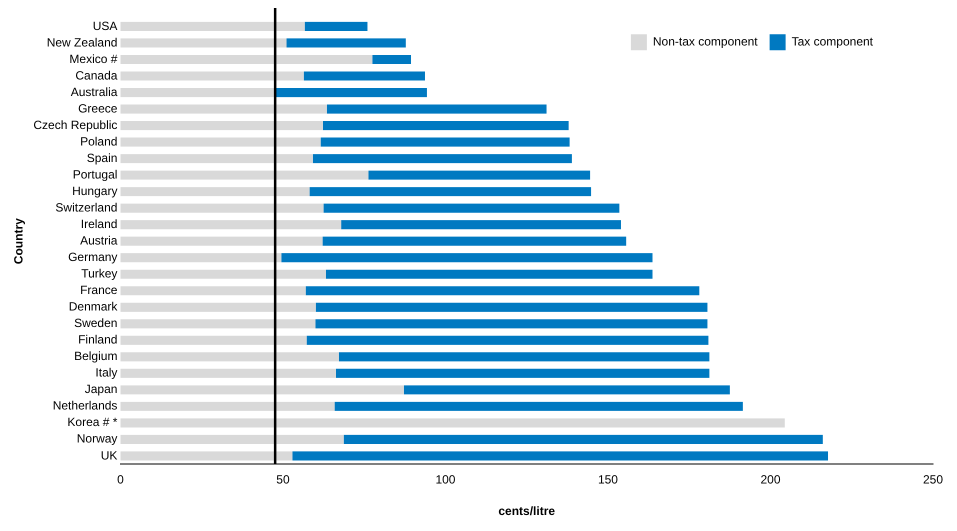  I want to click on y-tick-label: Netherlands, so click(85, 405).